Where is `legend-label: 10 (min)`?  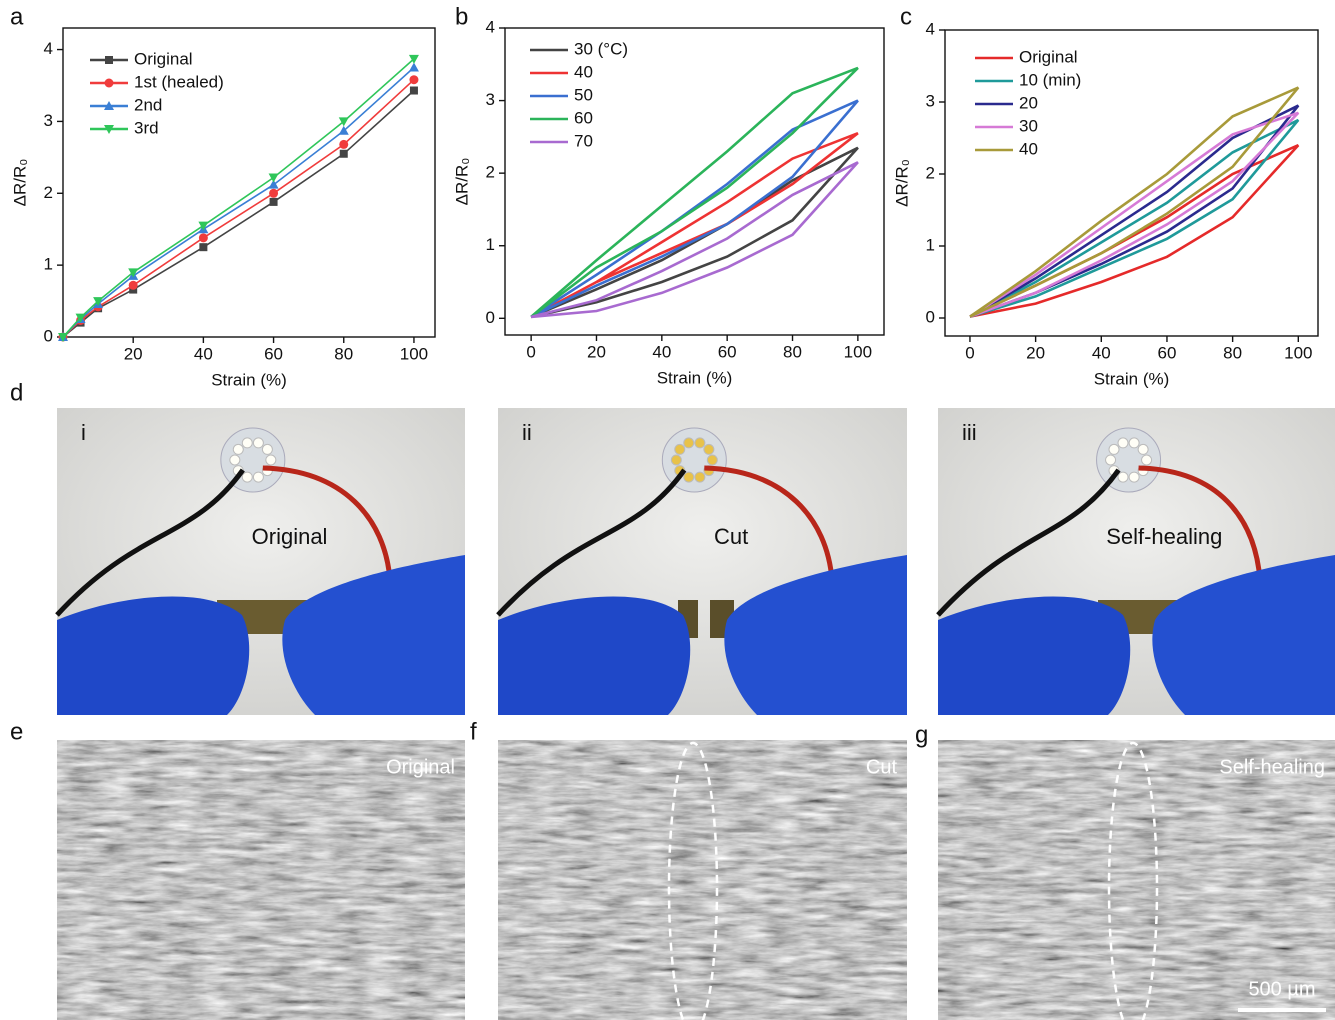
legend-label: 10 (min) is located at coordinates (1050, 79).